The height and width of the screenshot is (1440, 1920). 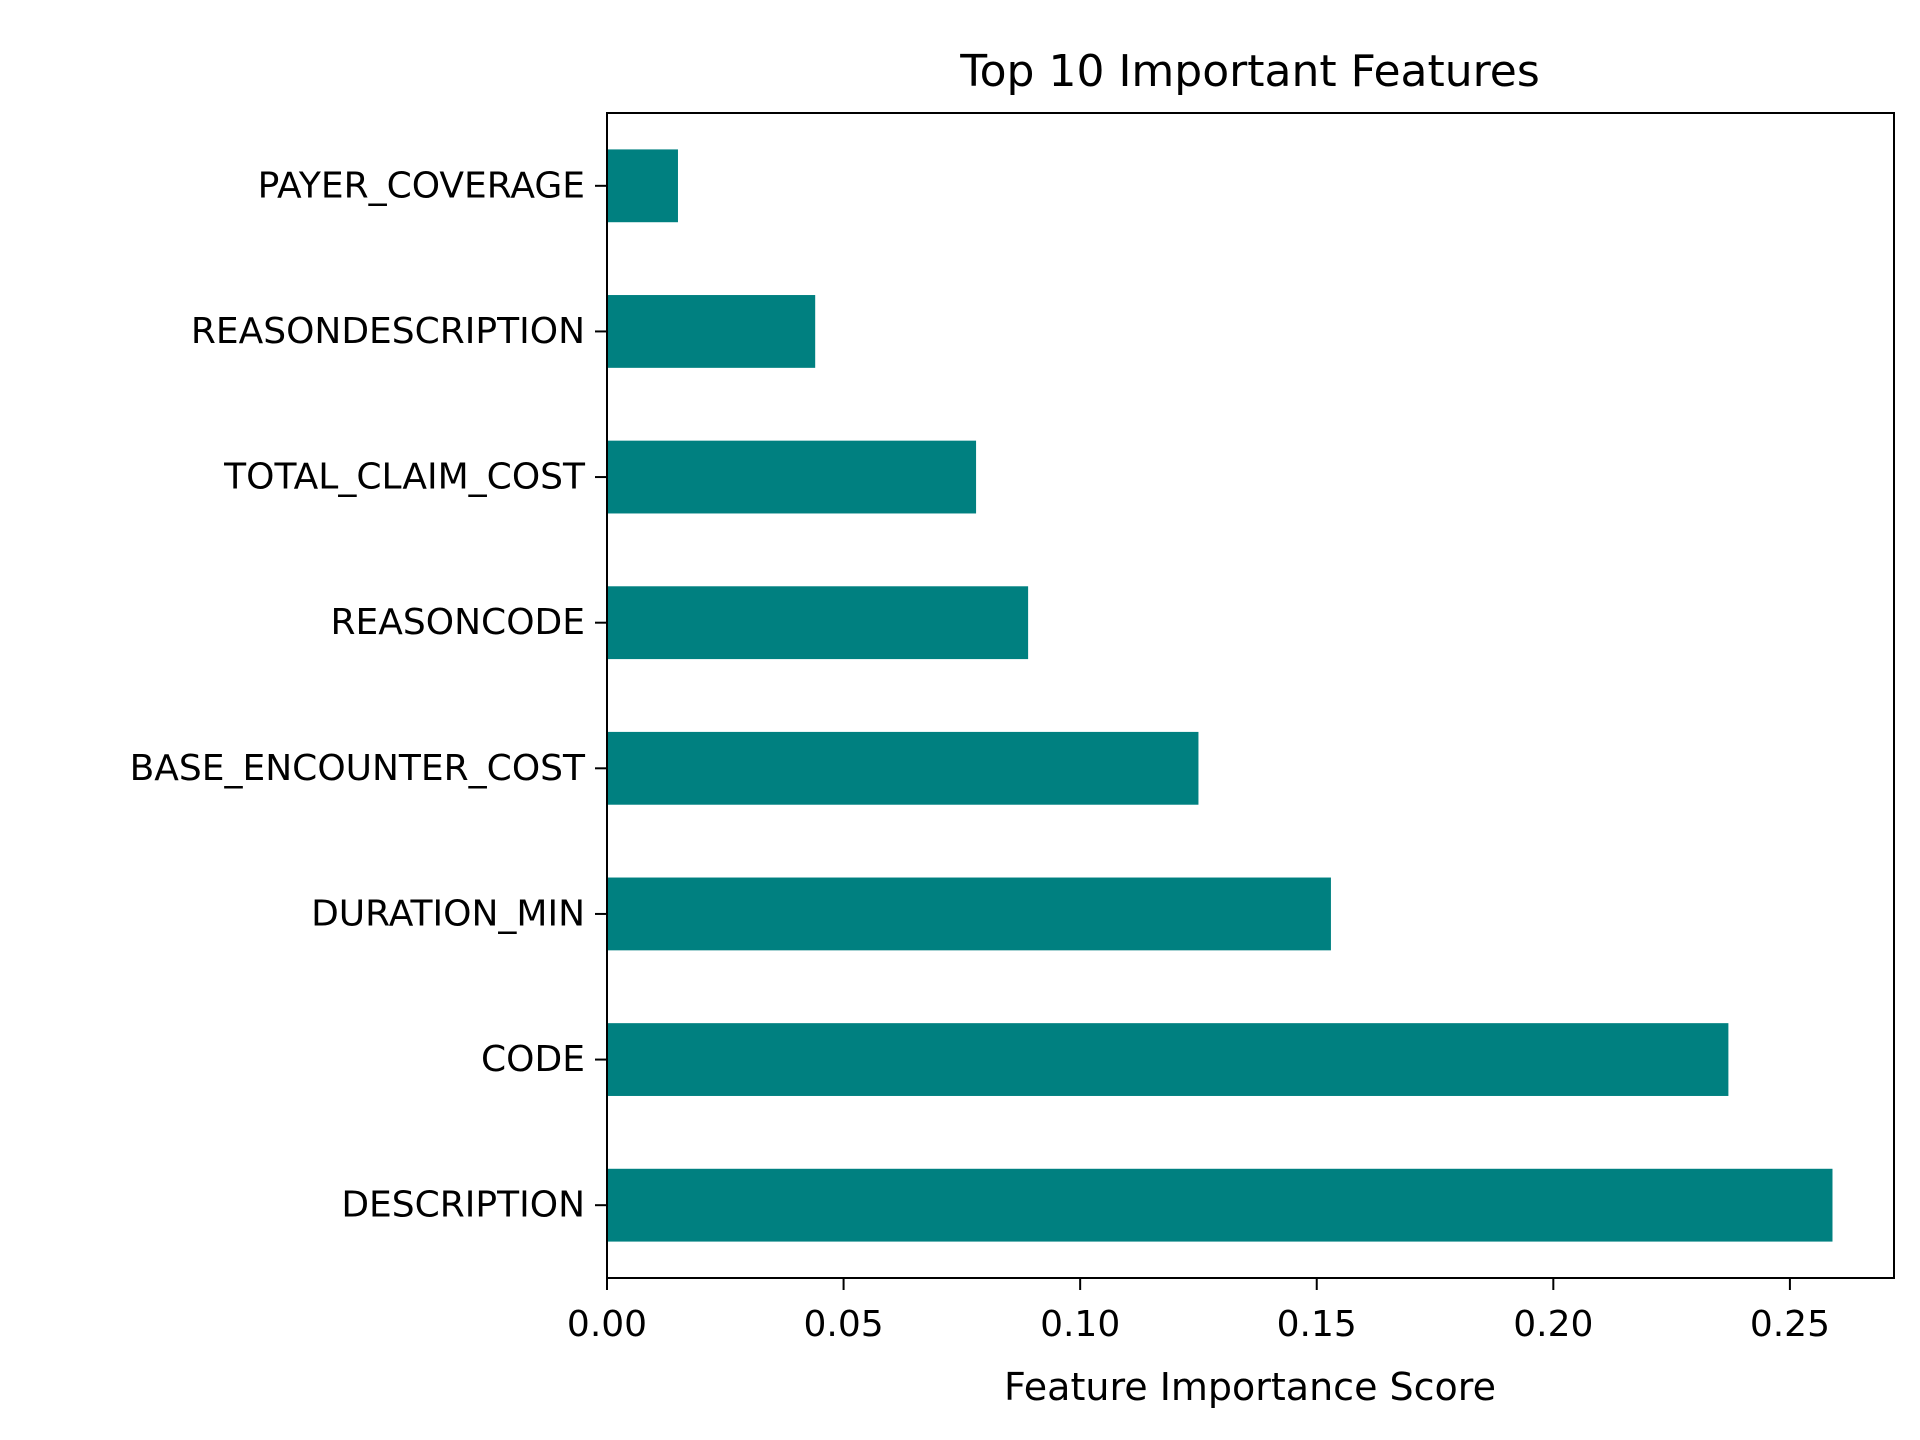 I want to click on y-tick-label: DESCRIPTION, so click(x=463, y=1205).